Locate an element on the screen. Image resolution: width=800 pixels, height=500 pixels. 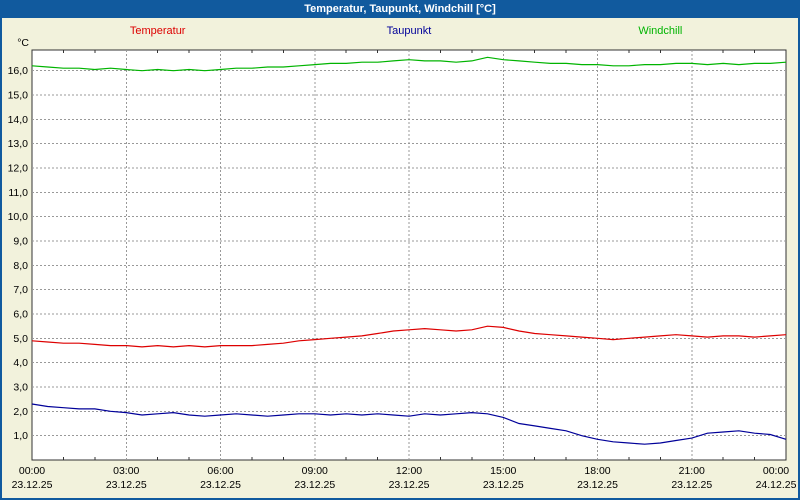
legend-taupunkt: Taupunkt is located at coordinates (409, 31).